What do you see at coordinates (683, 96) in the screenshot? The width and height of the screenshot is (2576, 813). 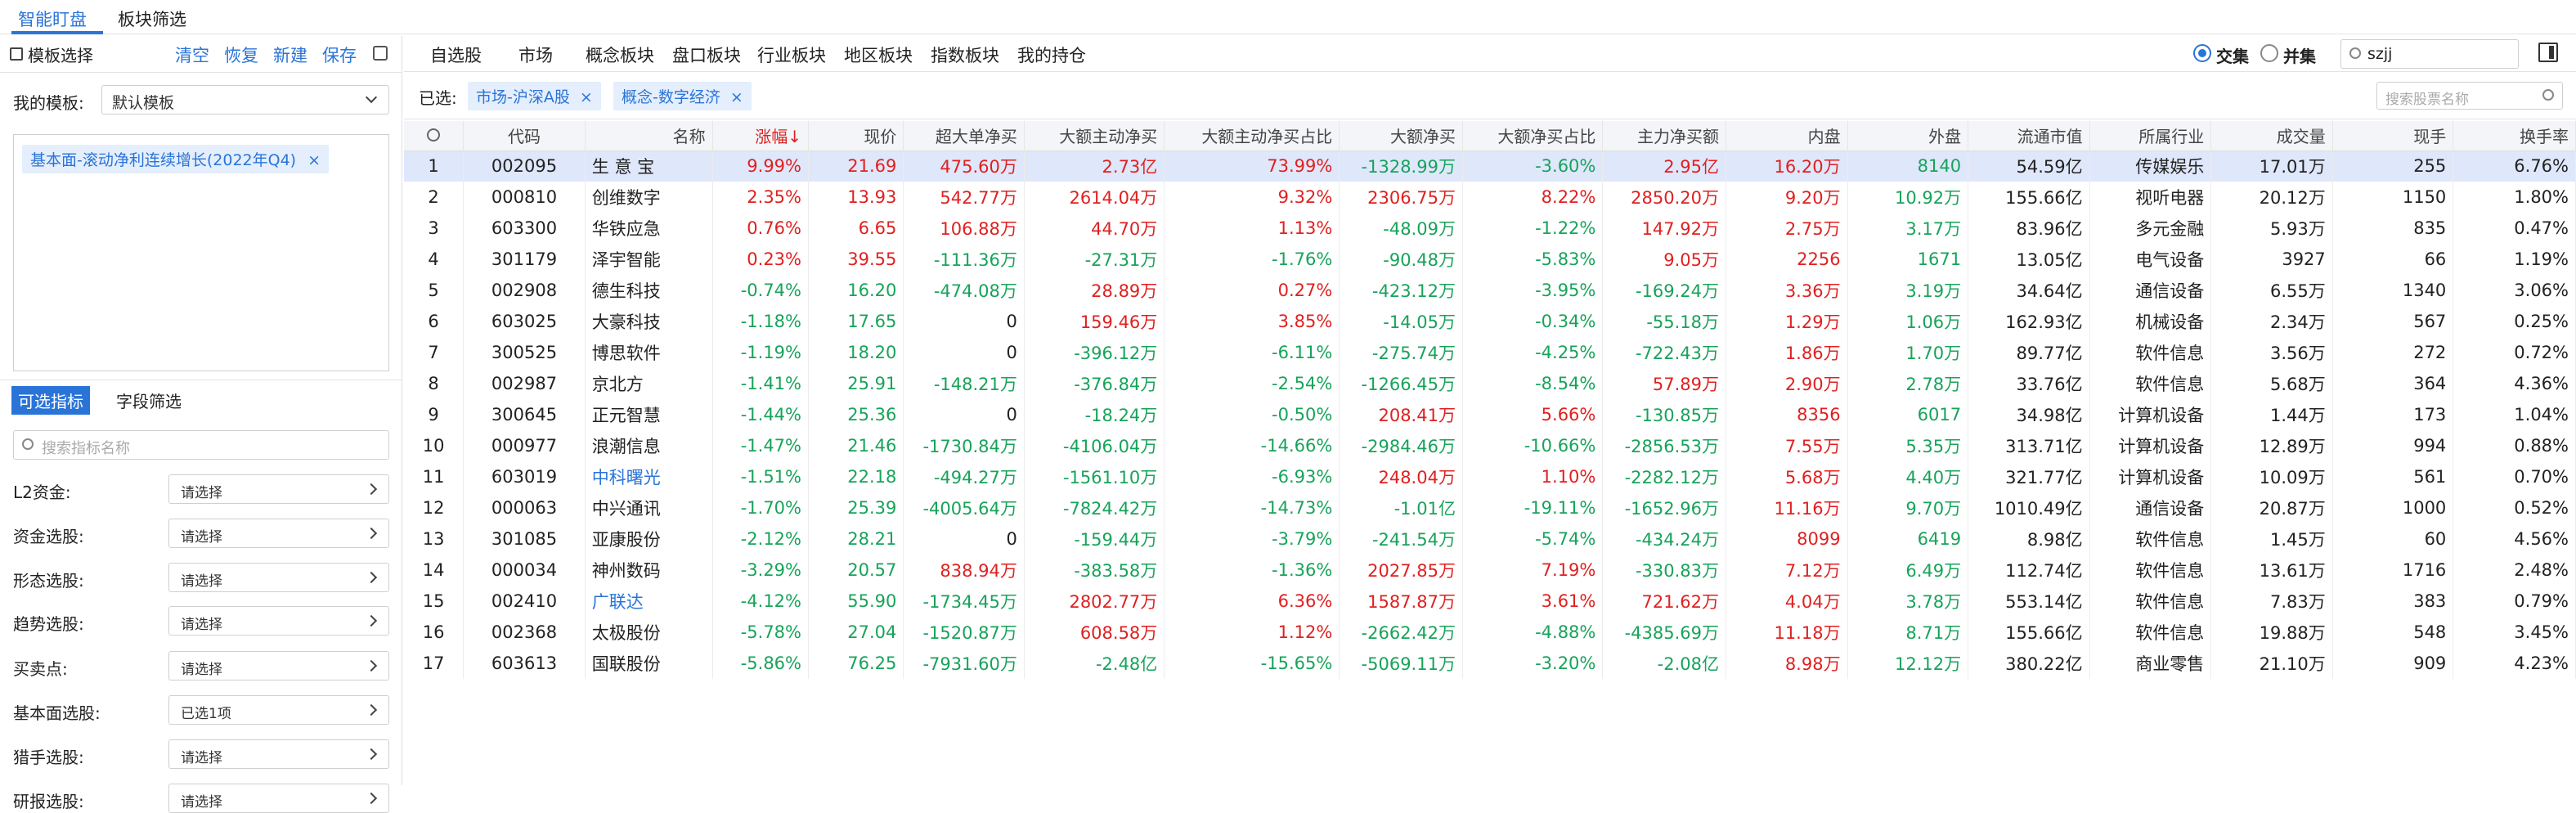 I see `filter-chip-concept: 概念-数字经济 ×` at bounding box center [683, 96].